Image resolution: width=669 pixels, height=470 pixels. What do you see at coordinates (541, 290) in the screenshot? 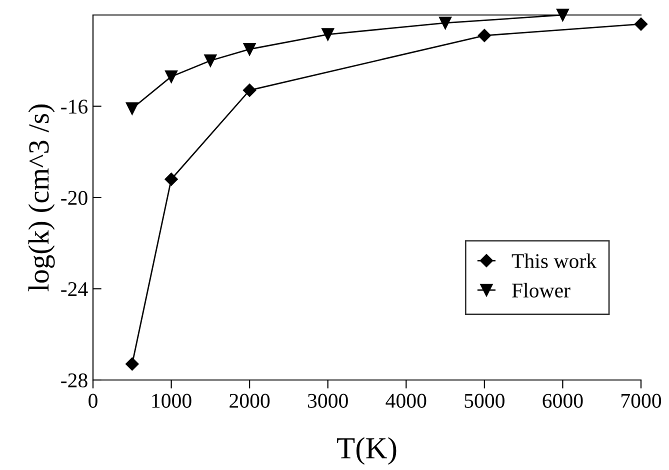
I see `legend-label: Flower` at bounding box center [541, 290].